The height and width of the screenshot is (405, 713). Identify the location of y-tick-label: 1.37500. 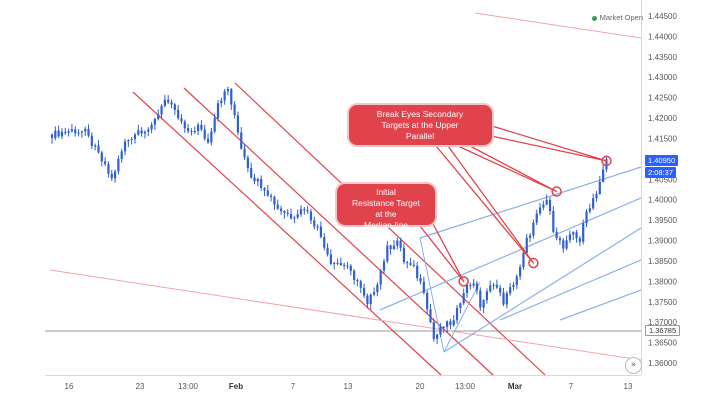
(662, 302).